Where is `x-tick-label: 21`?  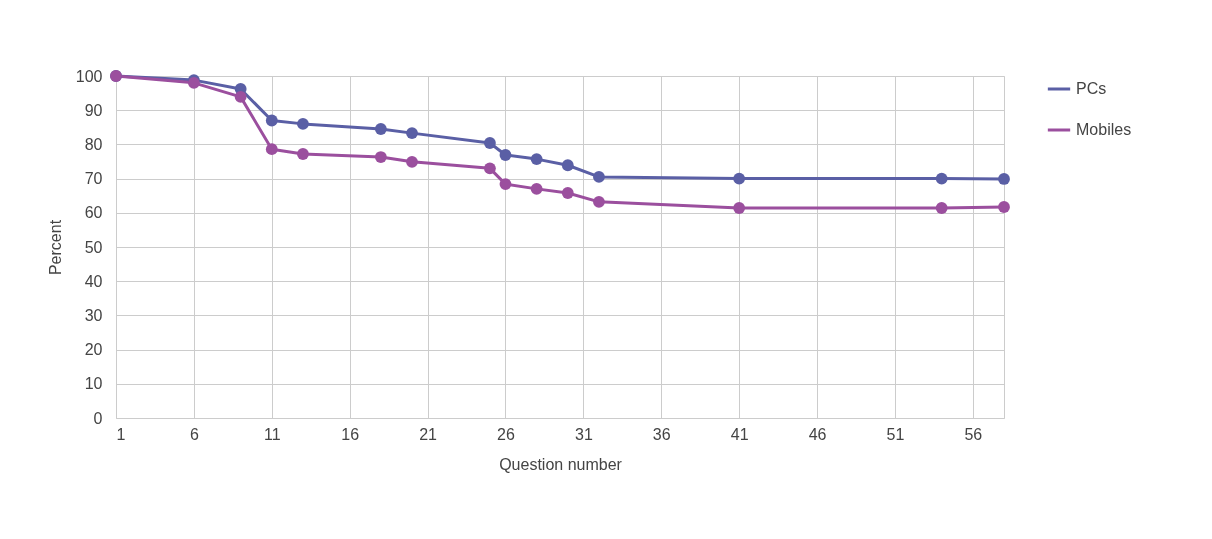
x-tick-label: 21 is located at coordinates (428, 434).